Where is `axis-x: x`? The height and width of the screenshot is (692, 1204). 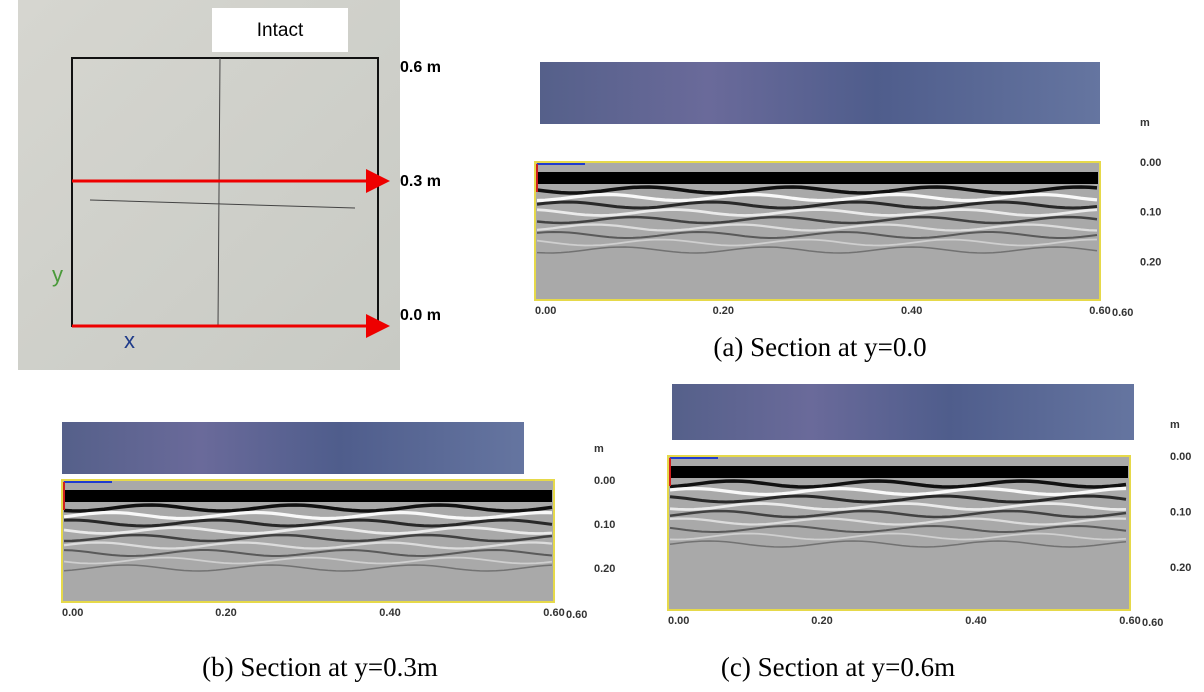
axis-x: x is located at coordinates (129, 340).